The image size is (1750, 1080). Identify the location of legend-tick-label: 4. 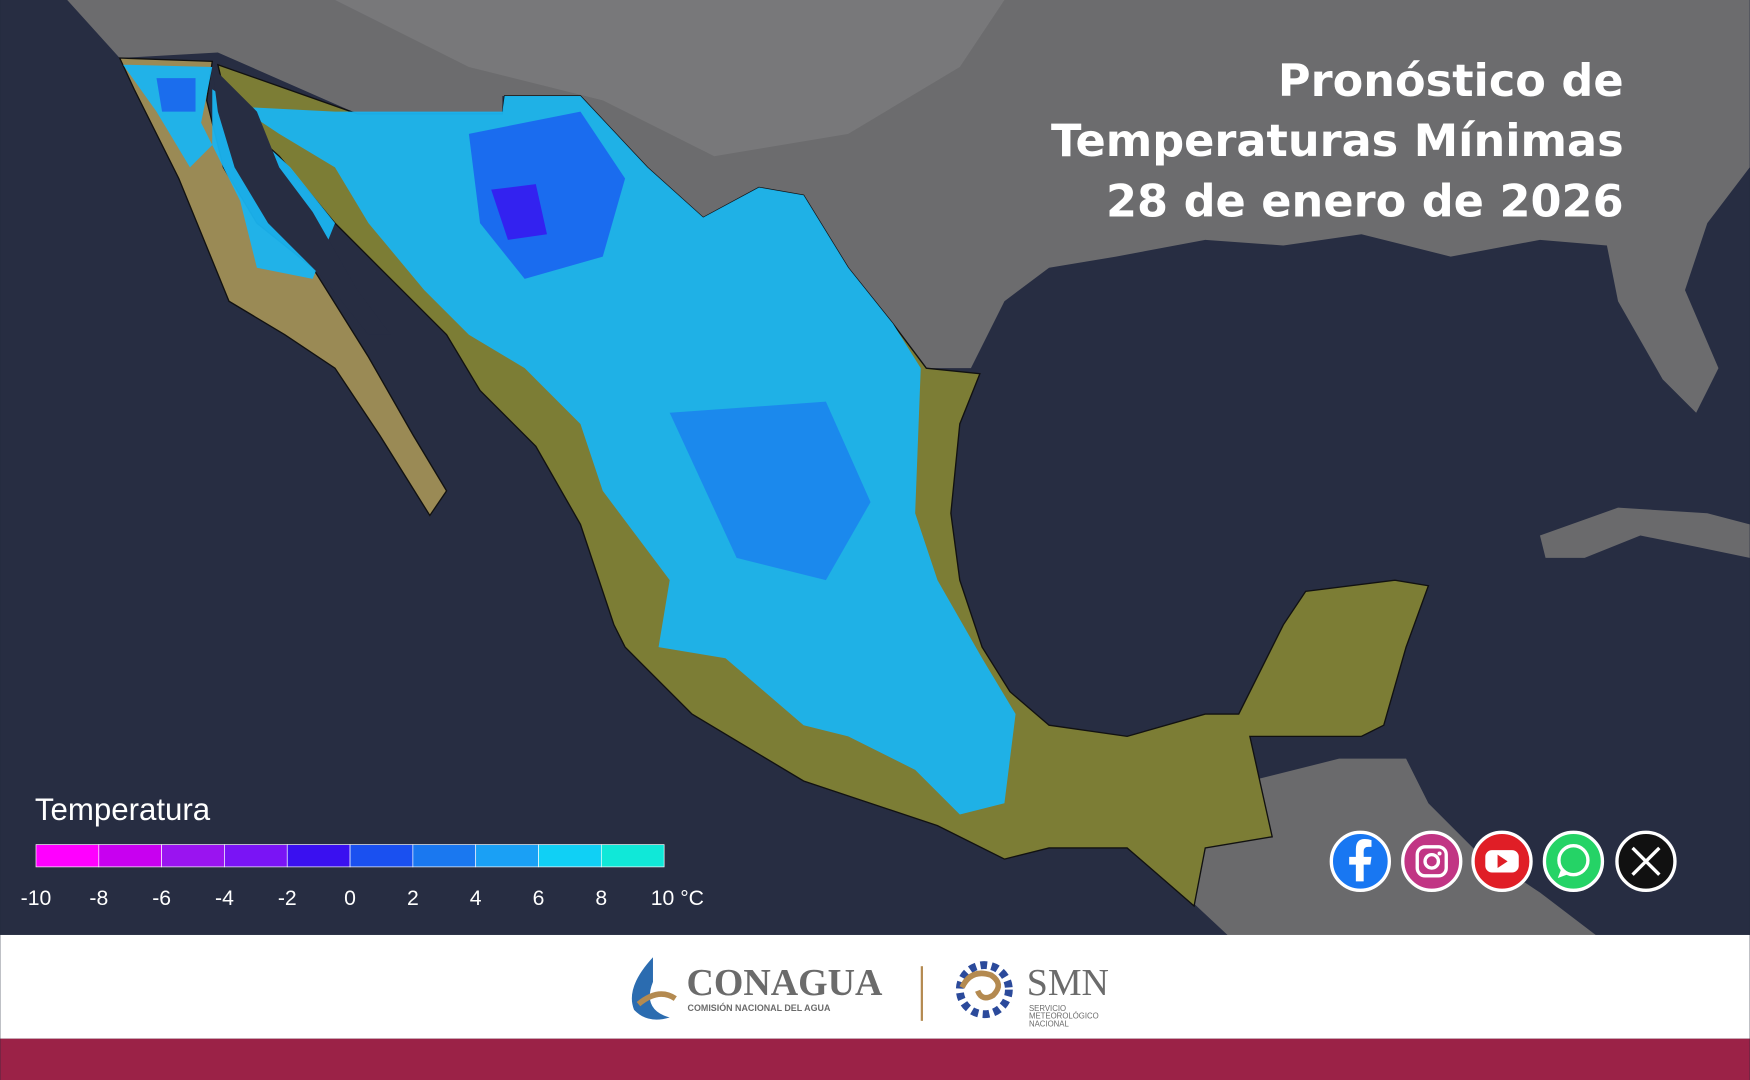
(476, 898).